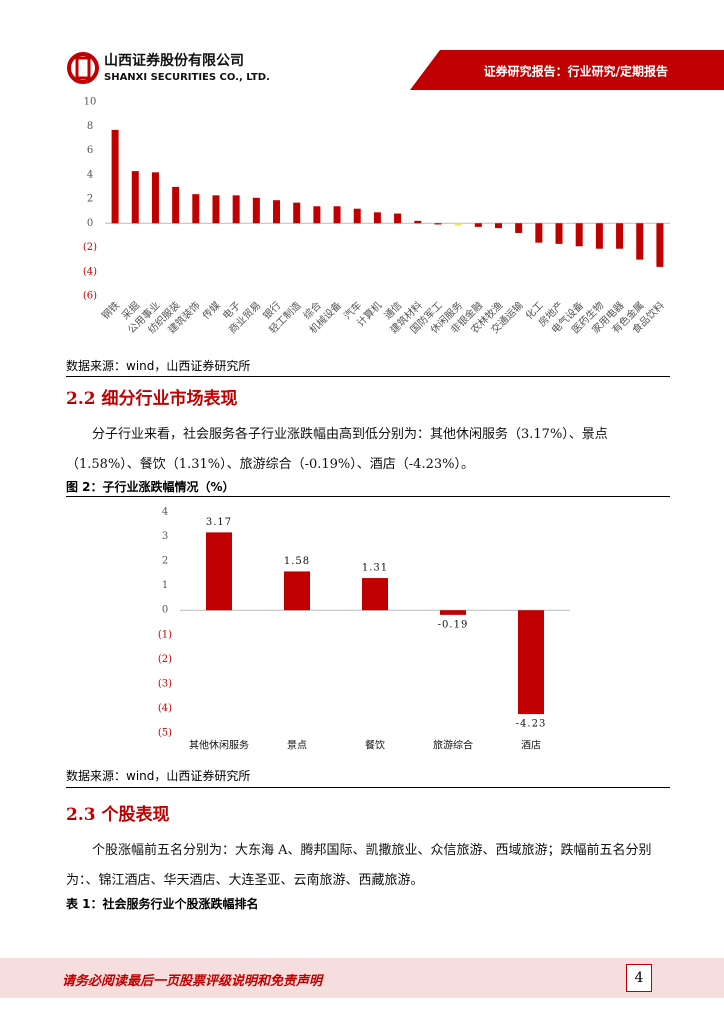  Describe the element at coordinates (118, 815) in the screenshot. I see `section-heading: 2.3 个股表现` at that location.